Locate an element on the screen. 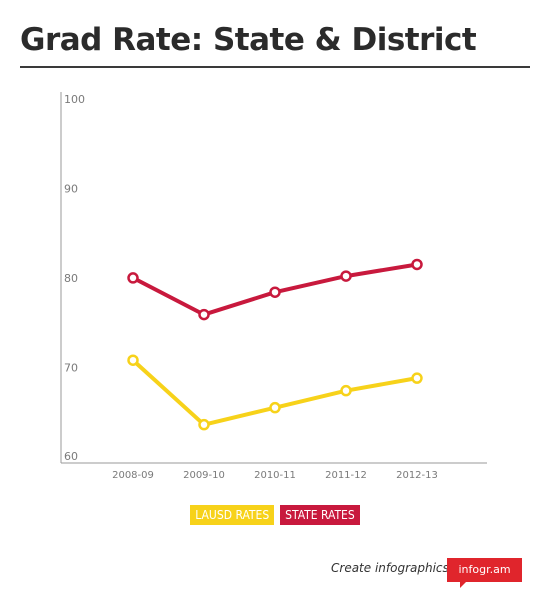 The width and height of the screenshot is (550, 604). infogram-badge: infogr.am is located at coordinates (484, 570).